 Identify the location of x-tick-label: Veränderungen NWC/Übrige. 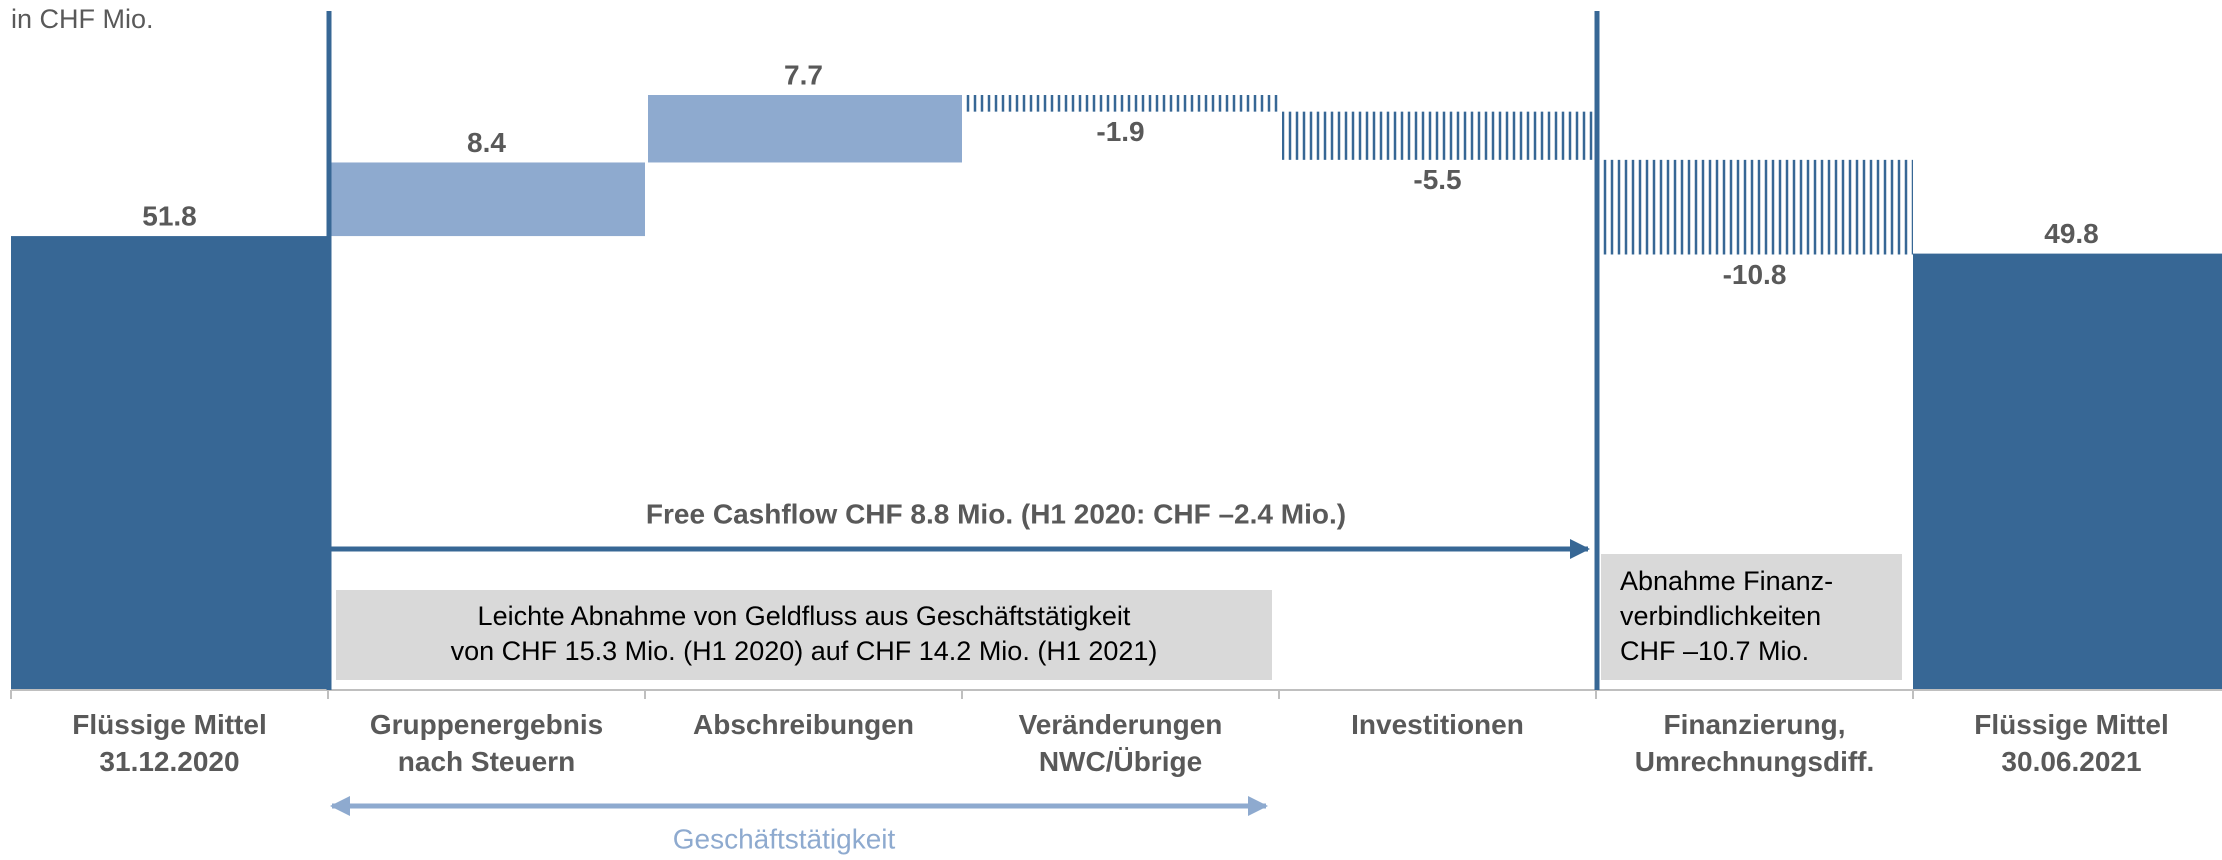
(1121, 743).